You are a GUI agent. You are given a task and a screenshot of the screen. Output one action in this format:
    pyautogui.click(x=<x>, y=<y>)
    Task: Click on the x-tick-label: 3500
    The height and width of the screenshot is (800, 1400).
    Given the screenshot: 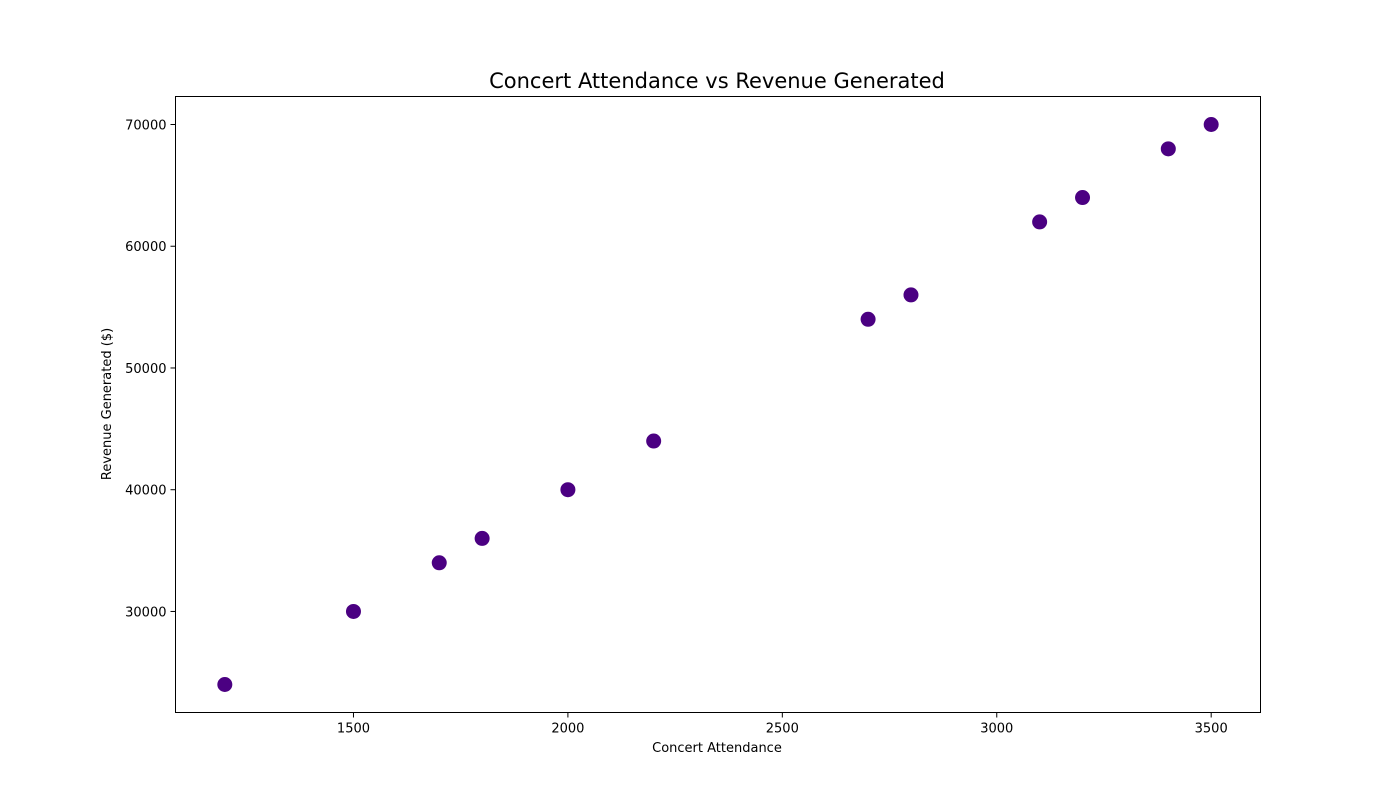 What is the action you would take?
    pyautogui.click(x=1211, y=729)
    